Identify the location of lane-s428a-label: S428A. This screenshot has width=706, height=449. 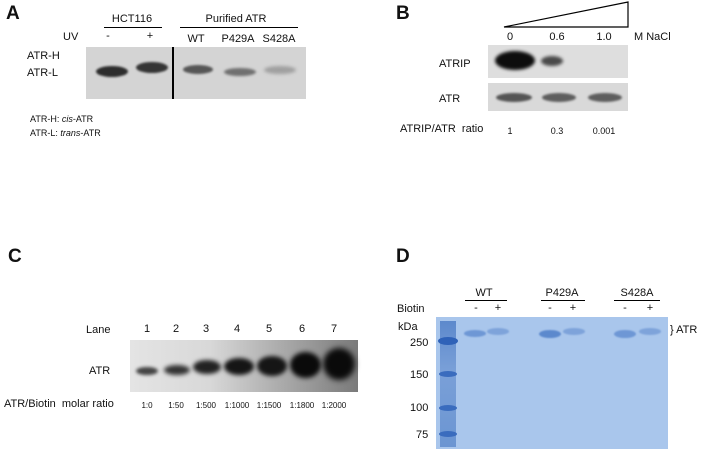
(279, 39).